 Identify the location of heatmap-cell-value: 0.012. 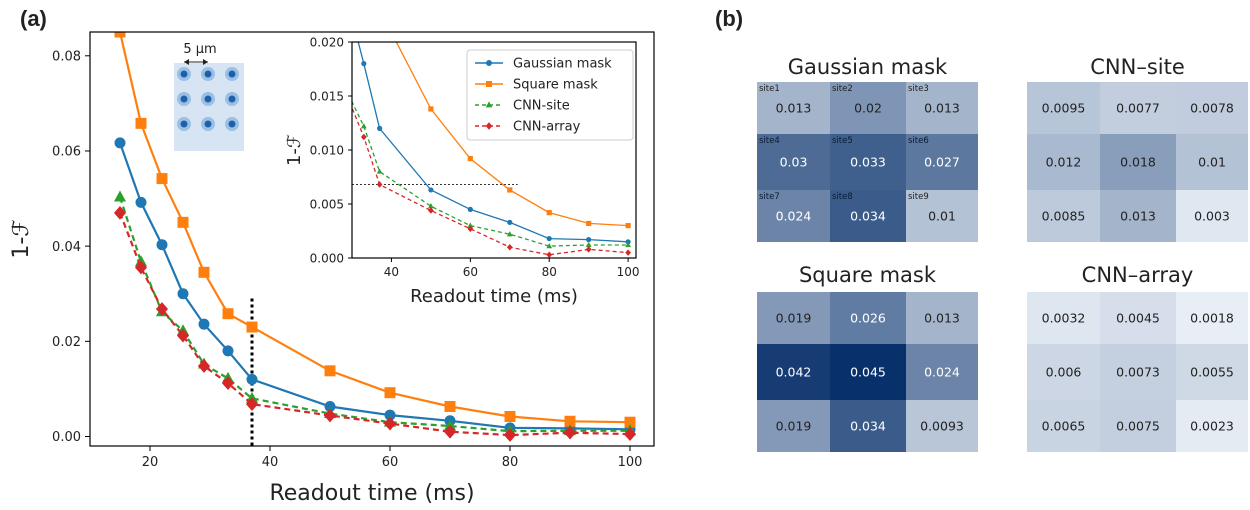
(1064, 162).